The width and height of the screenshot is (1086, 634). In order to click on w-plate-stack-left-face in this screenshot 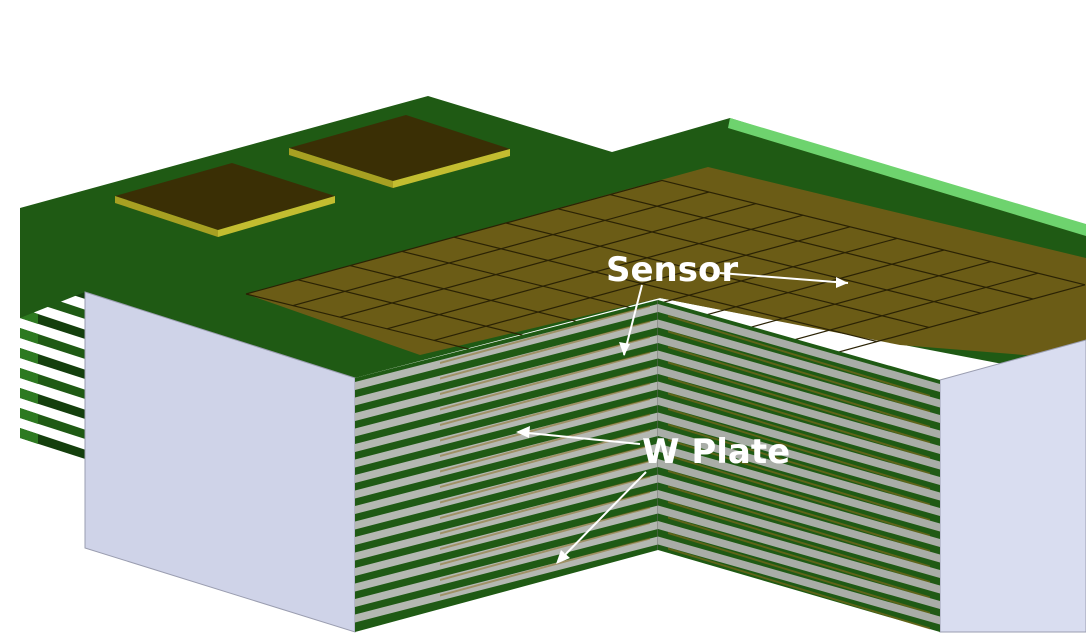, I will do `click(507, 466)`.